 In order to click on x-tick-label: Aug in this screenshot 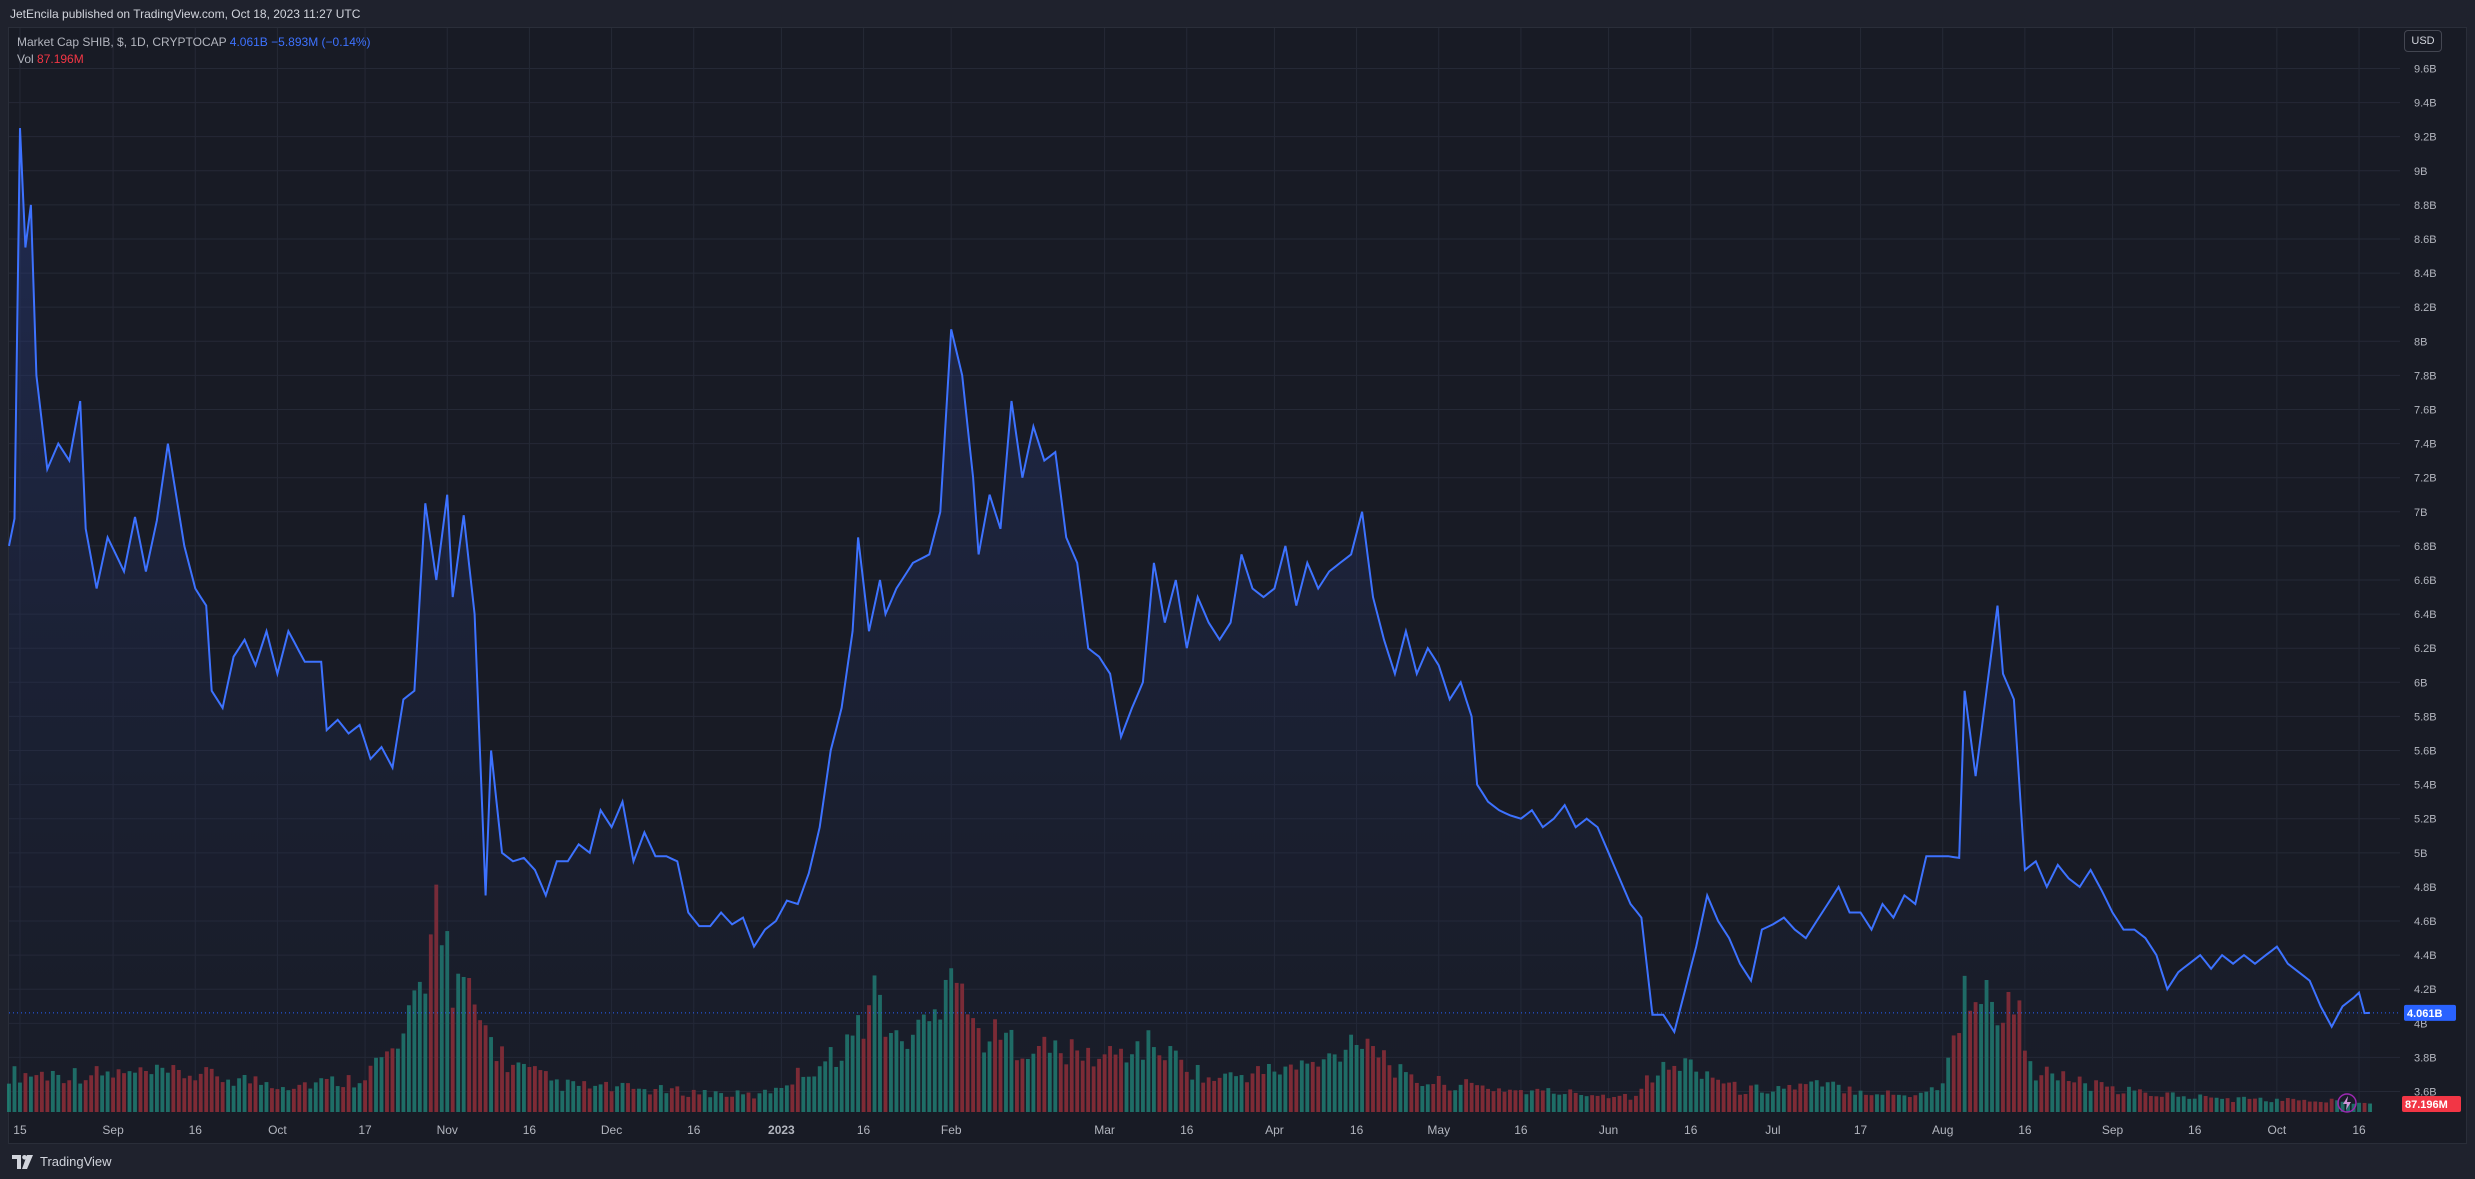, I will do `click(1942, 1130)`.